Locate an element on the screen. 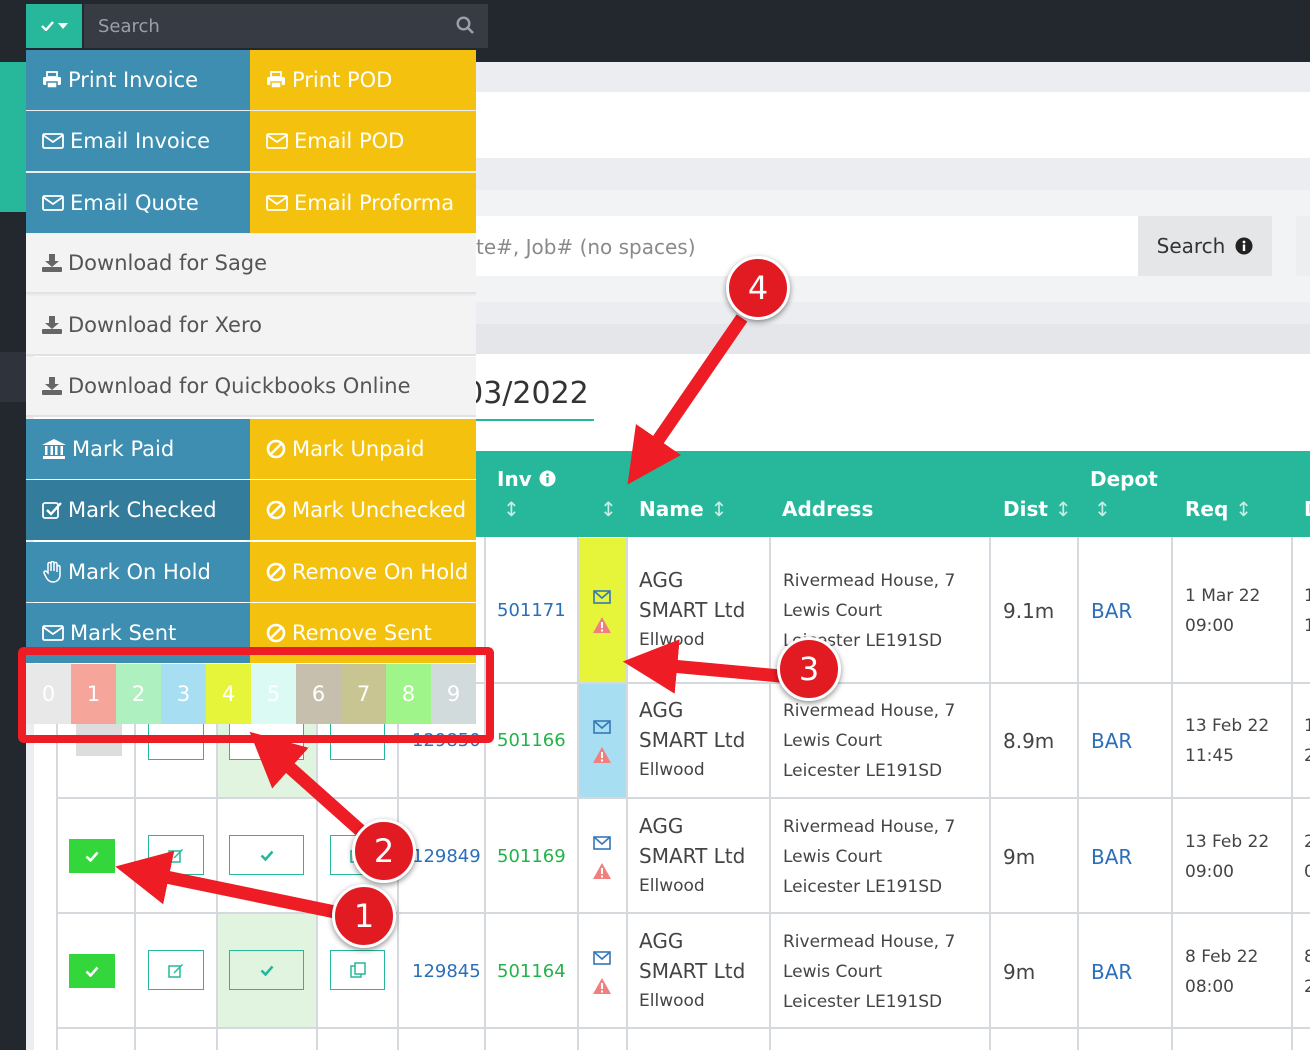 The image size is (1310, 1050). sort-inv-icon: ↕ is located at coordinates (511, 509).